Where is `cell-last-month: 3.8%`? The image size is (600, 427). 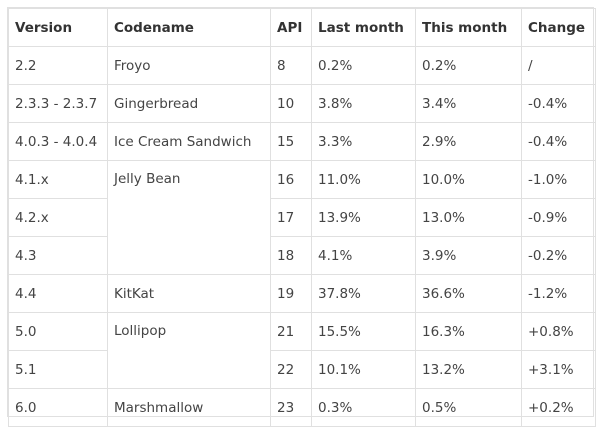 cell-last-month: 3.8% is located at coordinates (363, 103).